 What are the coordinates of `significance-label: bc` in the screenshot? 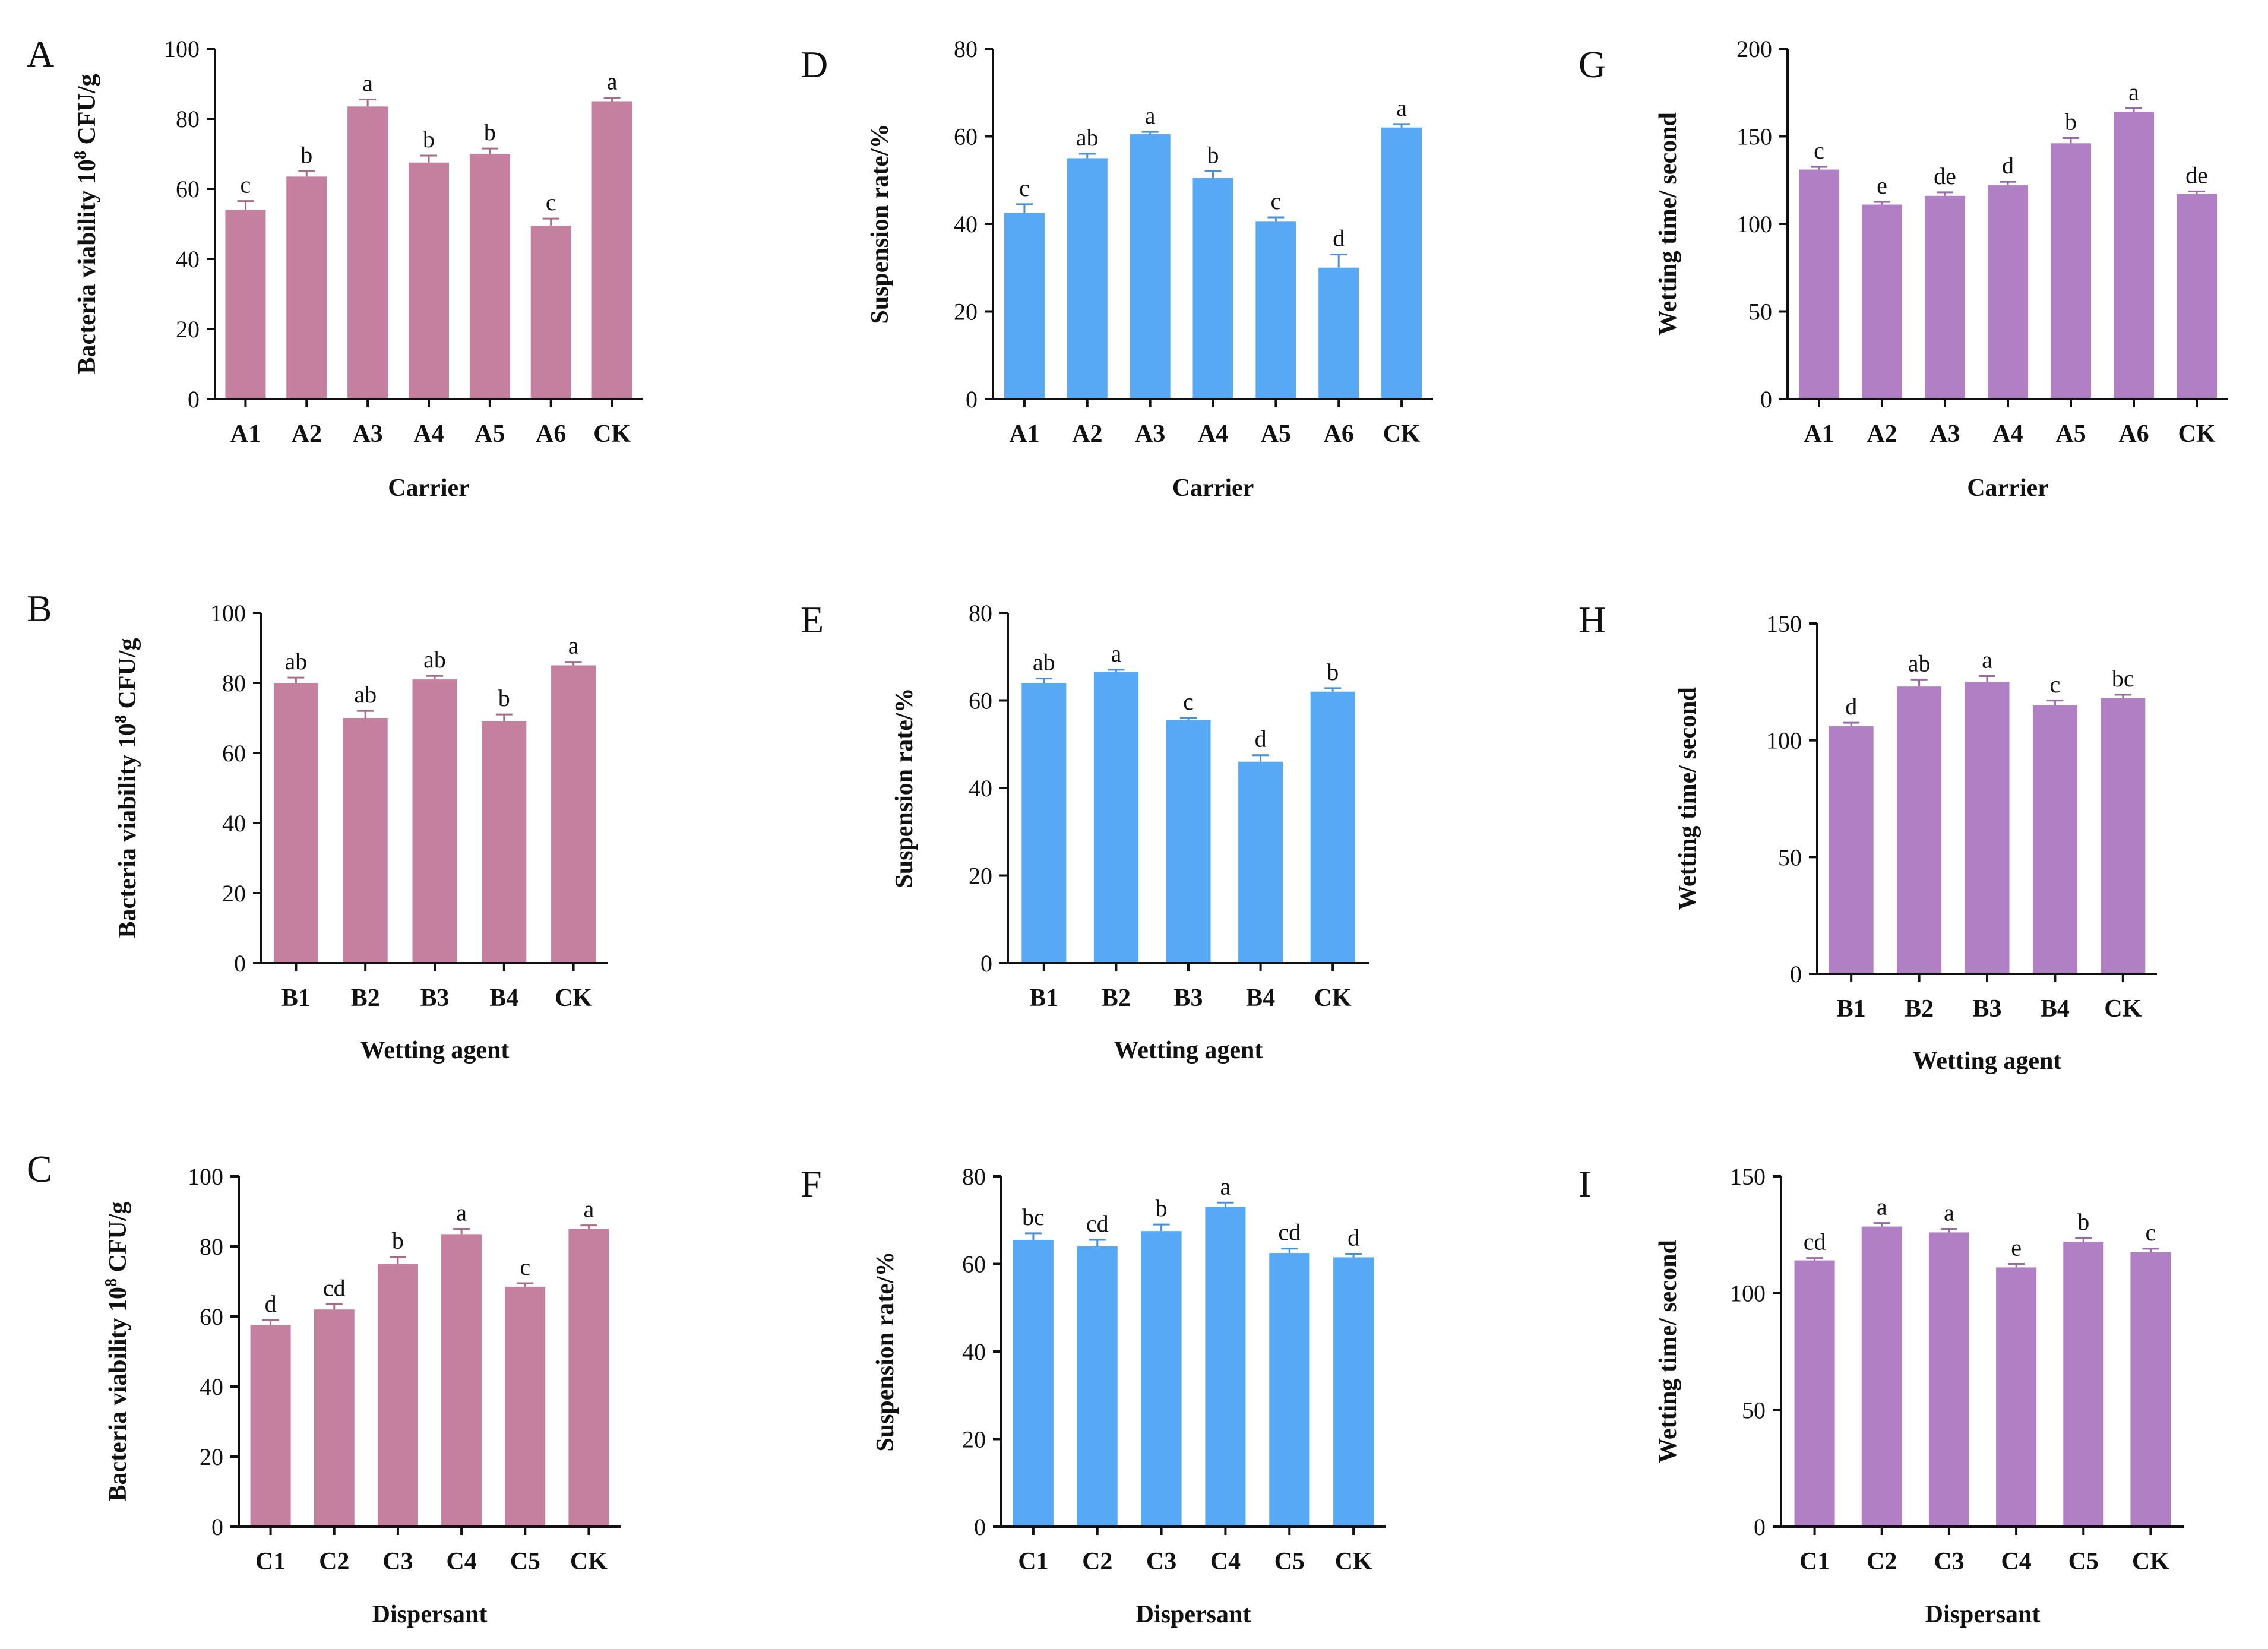 It's located at (2123, 678).